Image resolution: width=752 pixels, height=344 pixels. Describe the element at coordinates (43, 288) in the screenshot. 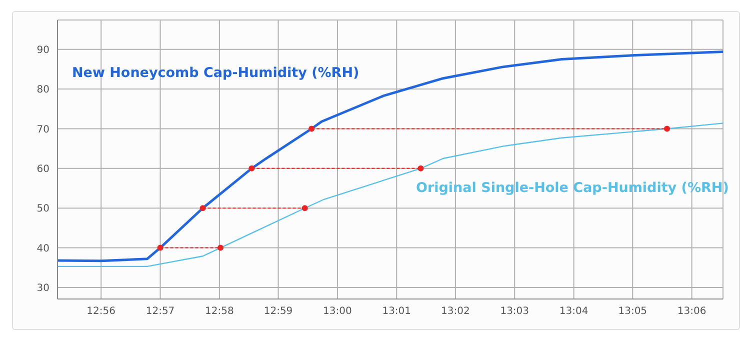

I see `y-tick-label: 30` at that location.